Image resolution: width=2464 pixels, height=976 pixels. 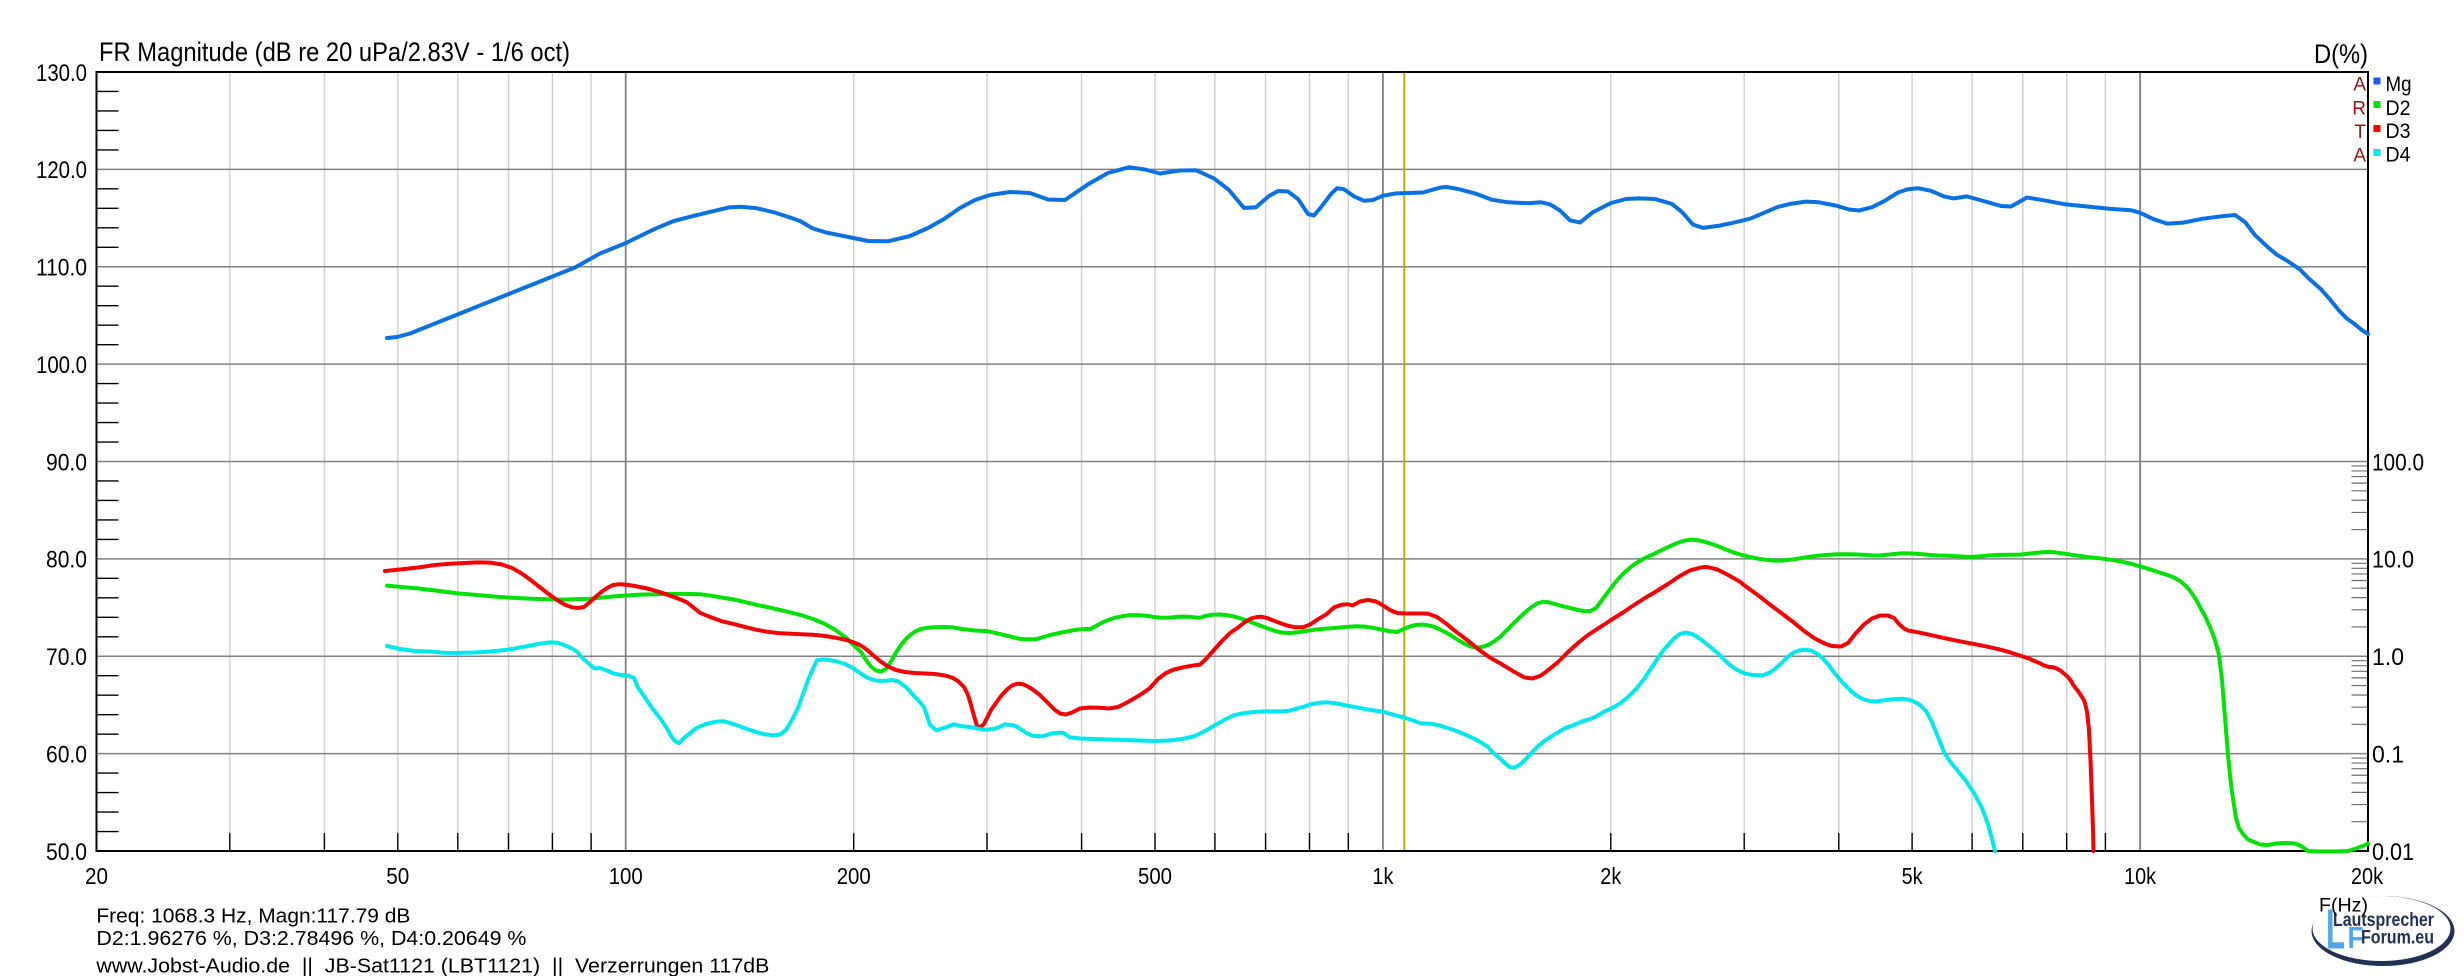 What do you see at coordinates (61, 170) in the screenshot?
I see `svg-text: 120.0` at bounding box center [61, 170].